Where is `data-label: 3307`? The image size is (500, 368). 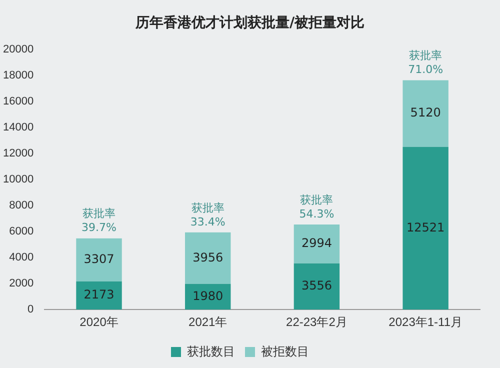
data-label: 3307 is located at coordinates (99, 259).